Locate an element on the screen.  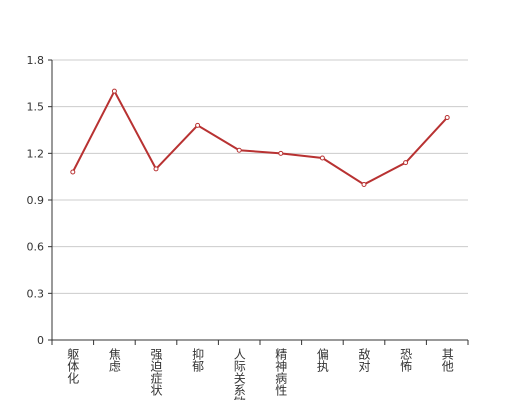
x-tick-label: 敌对 is located at coordinates (364, 359).